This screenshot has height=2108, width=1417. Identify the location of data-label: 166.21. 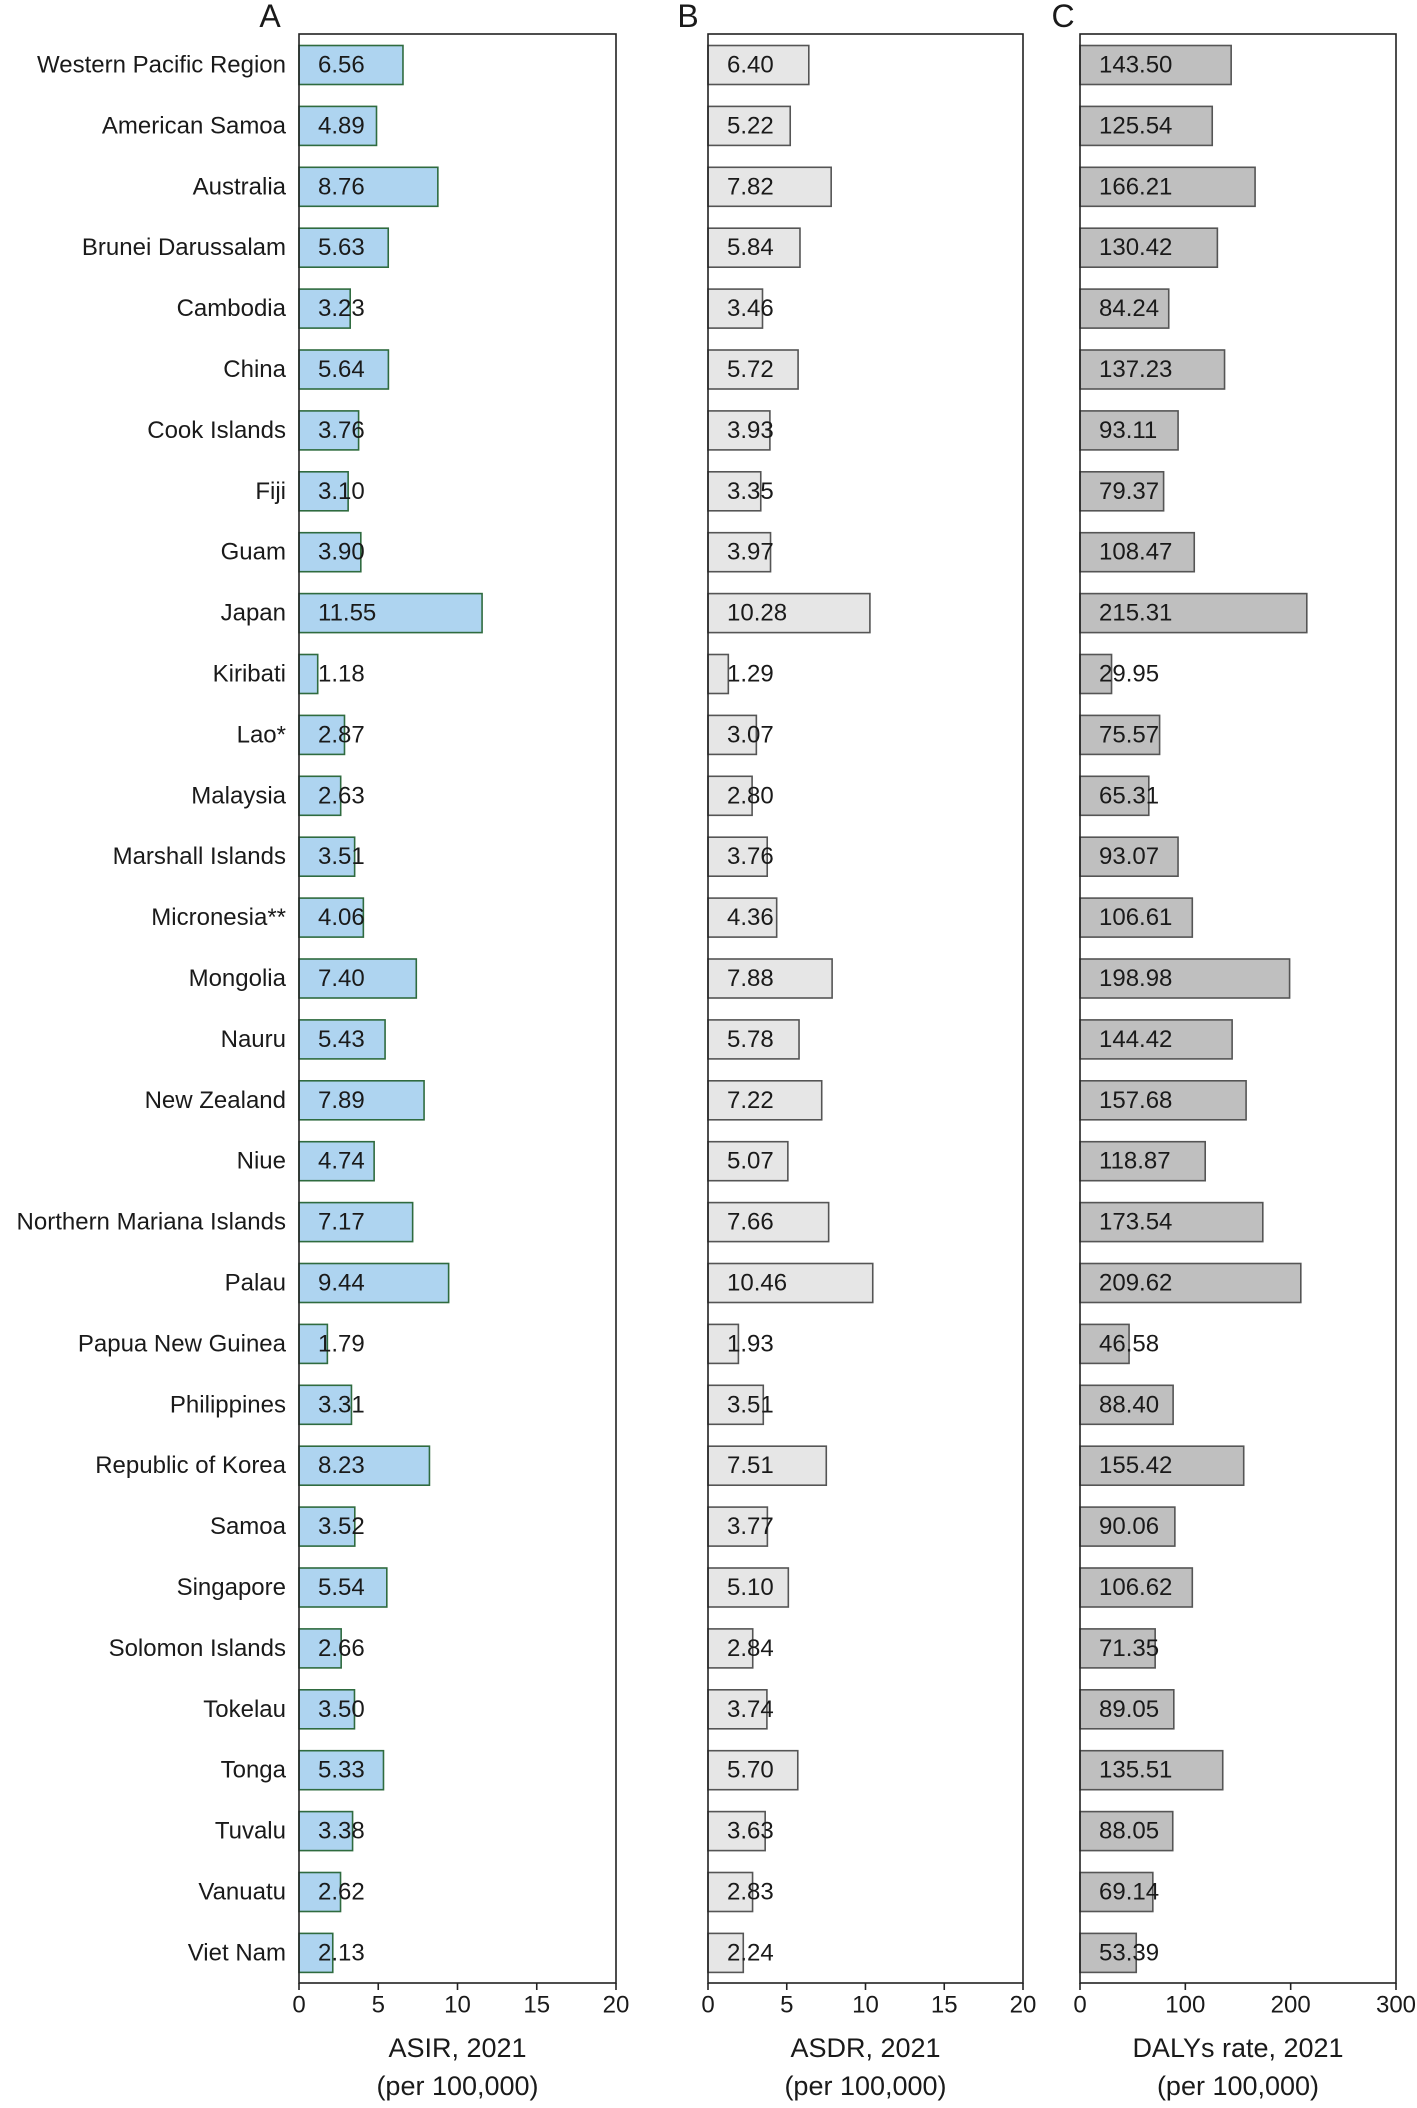
(1135, 186).